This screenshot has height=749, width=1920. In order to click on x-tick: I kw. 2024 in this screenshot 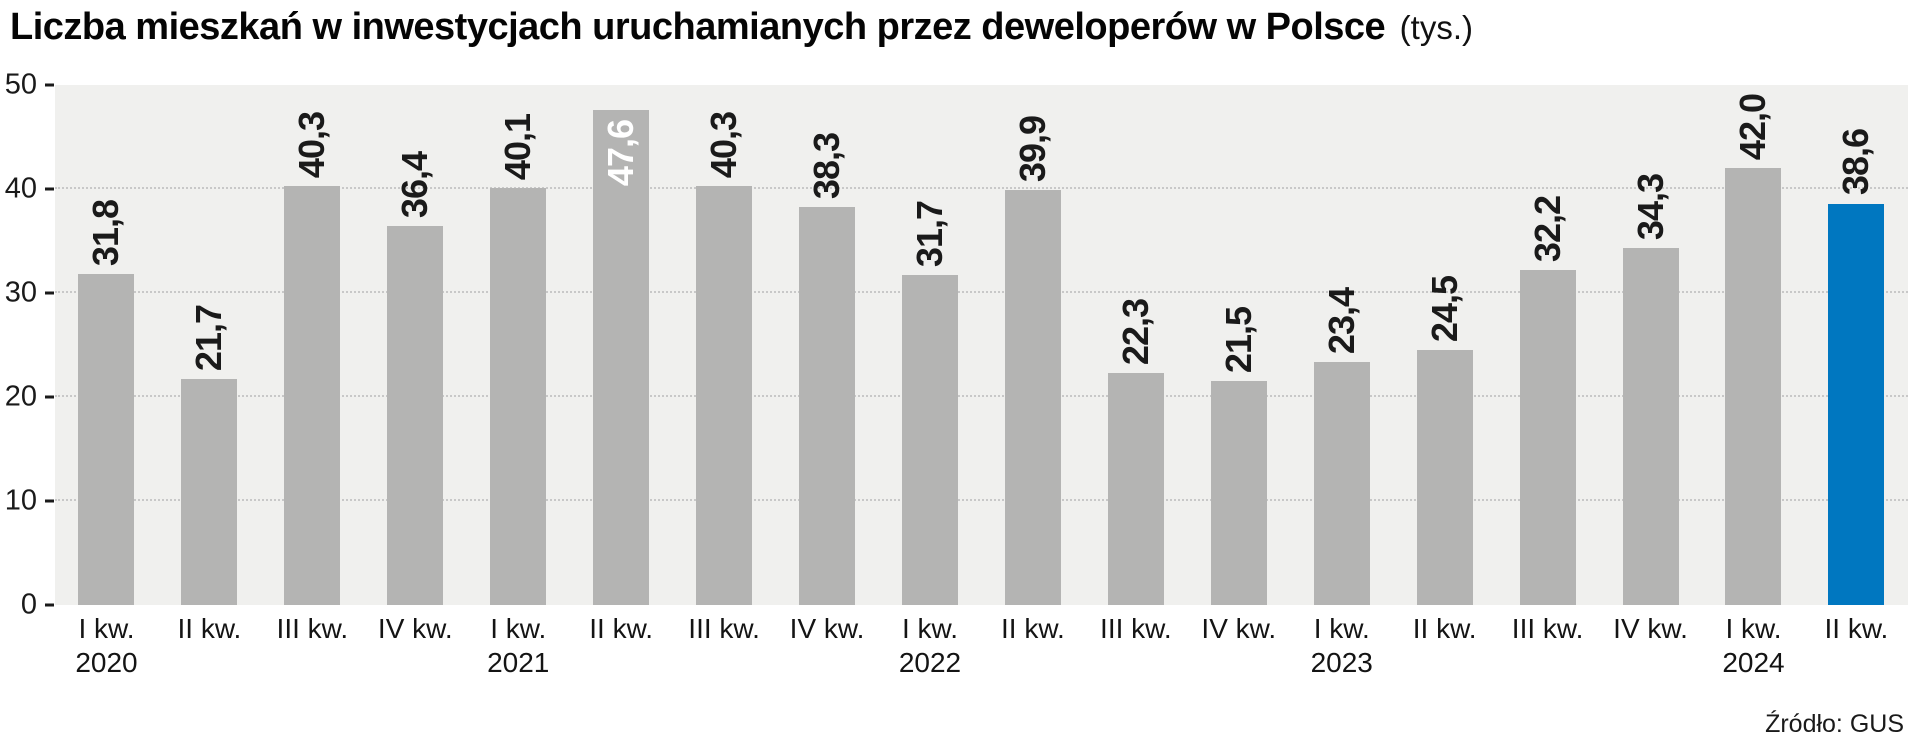, I will do `click(1753, 646)`.